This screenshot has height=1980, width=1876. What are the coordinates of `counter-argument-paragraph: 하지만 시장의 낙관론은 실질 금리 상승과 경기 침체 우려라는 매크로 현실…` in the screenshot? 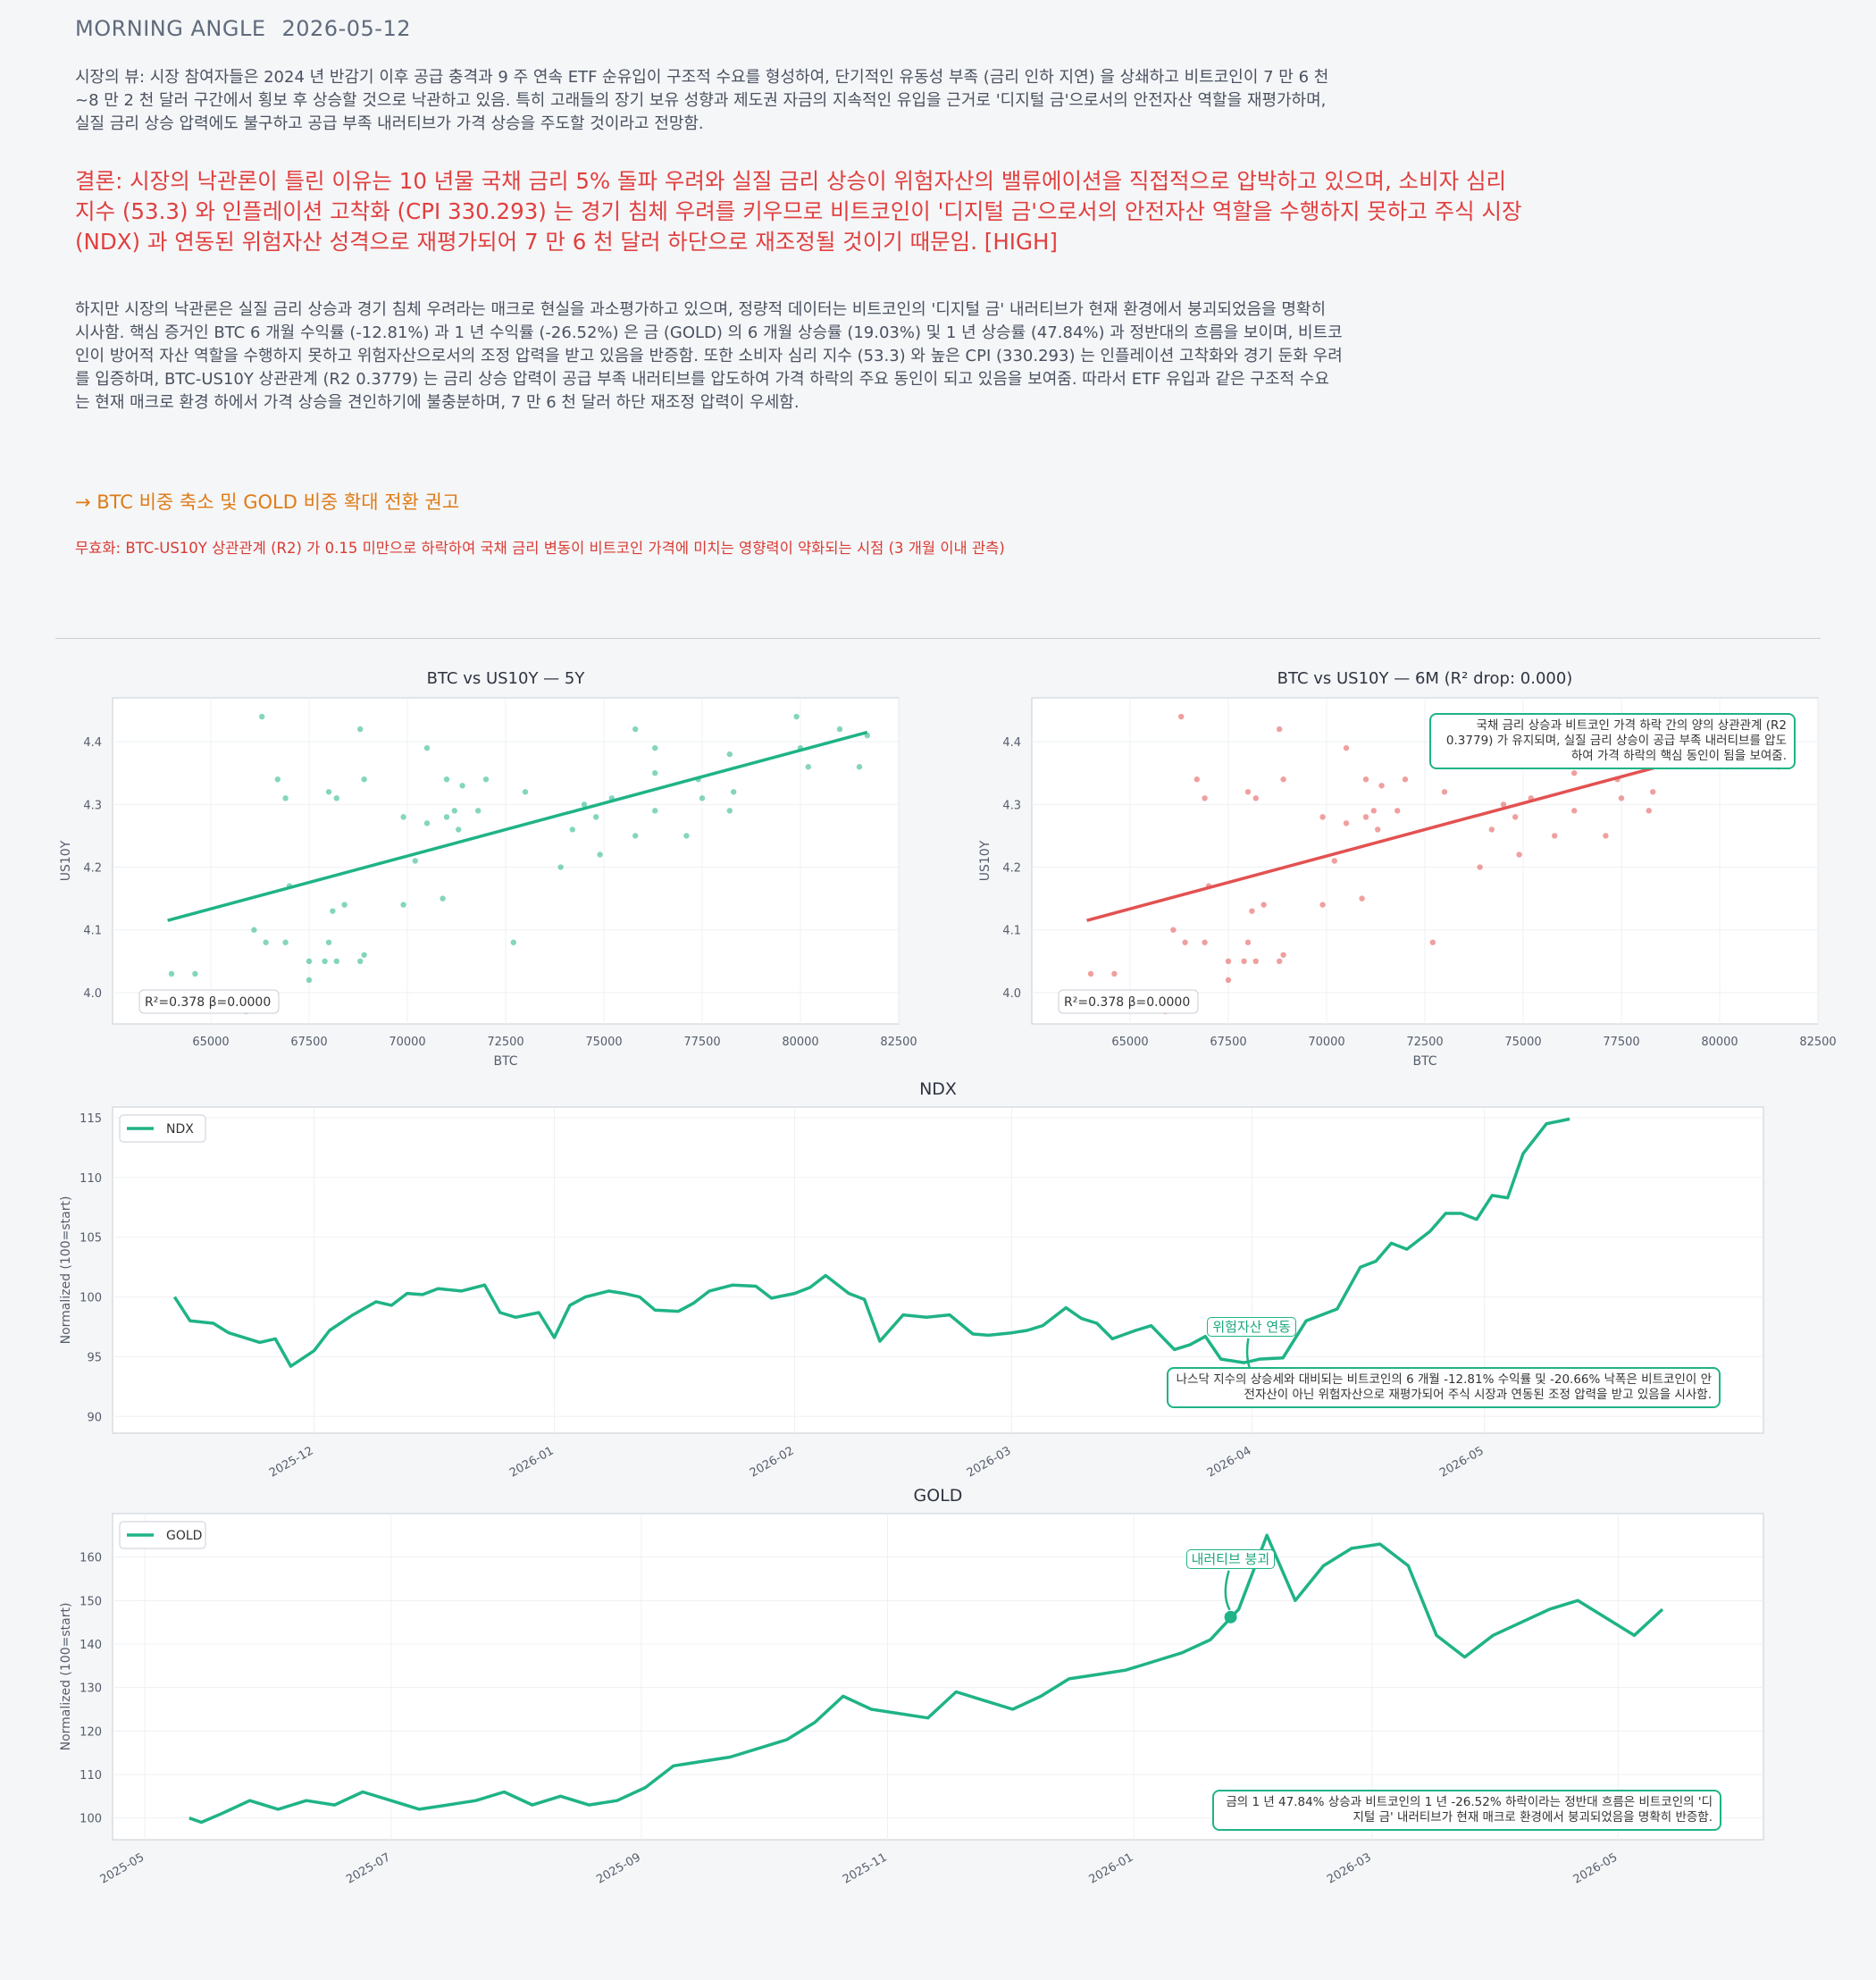 It's located at (709, 356).